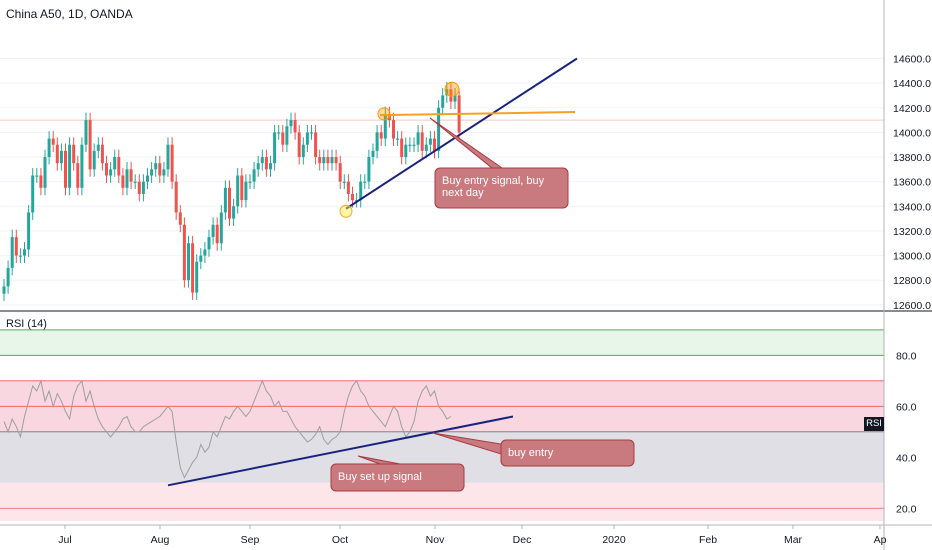 The image size is (932, 550). I want to click on time-tick-label: Sep, so click(250, 540).